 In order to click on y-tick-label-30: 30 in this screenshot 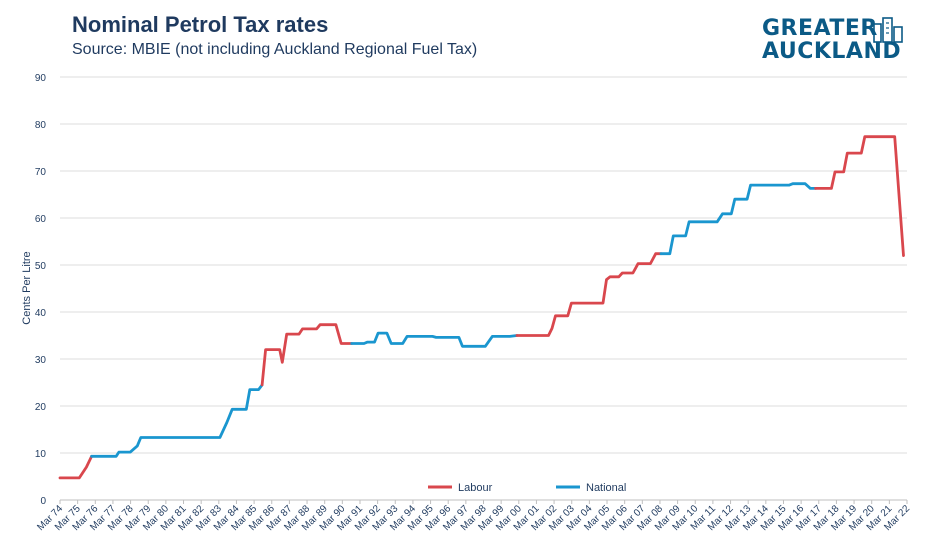, I will do `click(41, 360)`.